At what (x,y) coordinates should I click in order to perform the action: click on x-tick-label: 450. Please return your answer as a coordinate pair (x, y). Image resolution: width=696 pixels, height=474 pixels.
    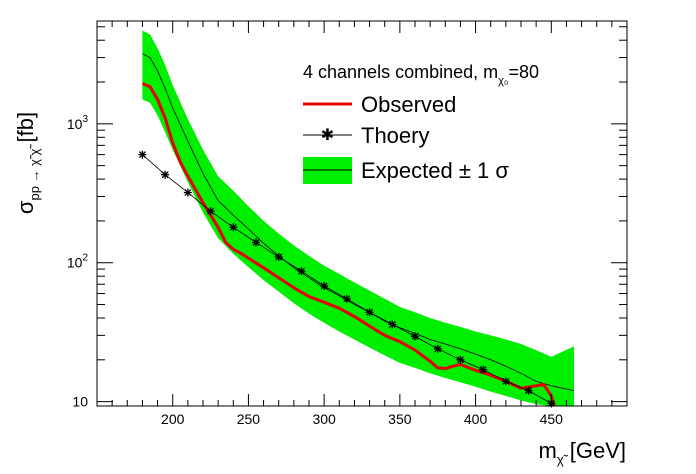
    Looking at the image, I should click on (552, 419).